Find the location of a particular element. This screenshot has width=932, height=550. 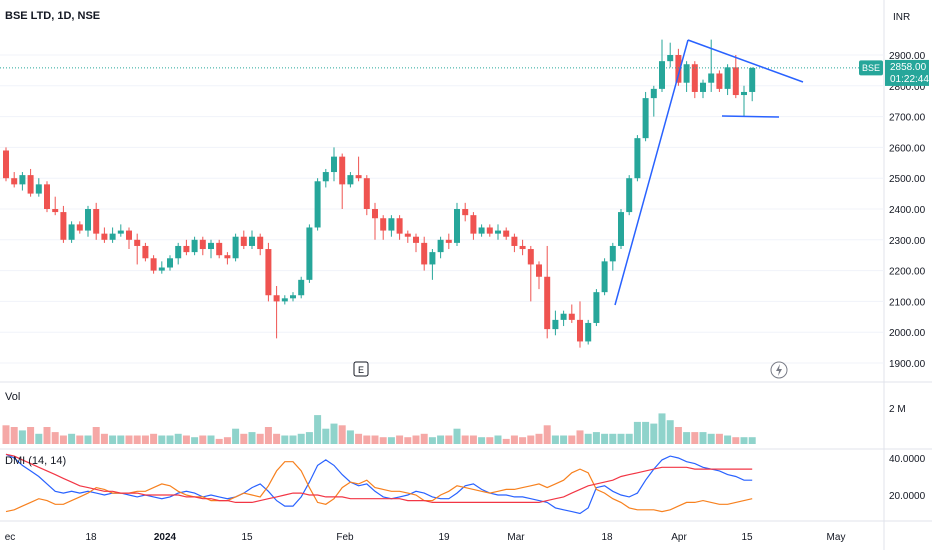

price-tick-label: 2000.00 is located at coordinates (907, 333).